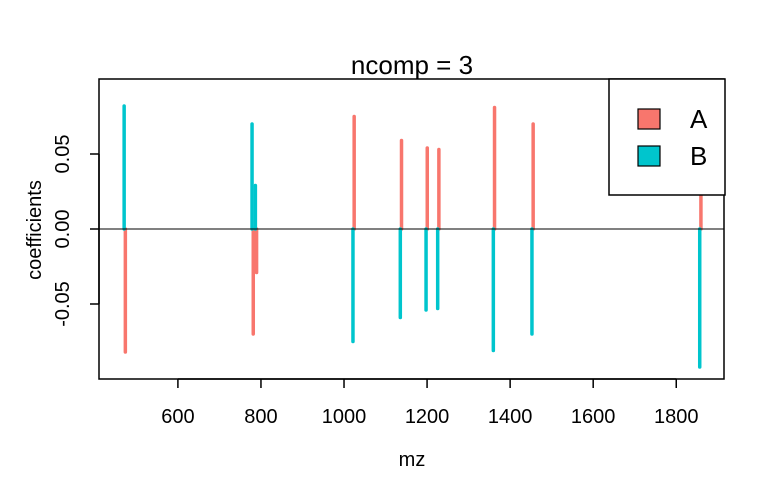 The image size is (768, 480). Describe the element at coordinates (698, 156) in the screenshot. I see `legend-label-B: B` at that location.